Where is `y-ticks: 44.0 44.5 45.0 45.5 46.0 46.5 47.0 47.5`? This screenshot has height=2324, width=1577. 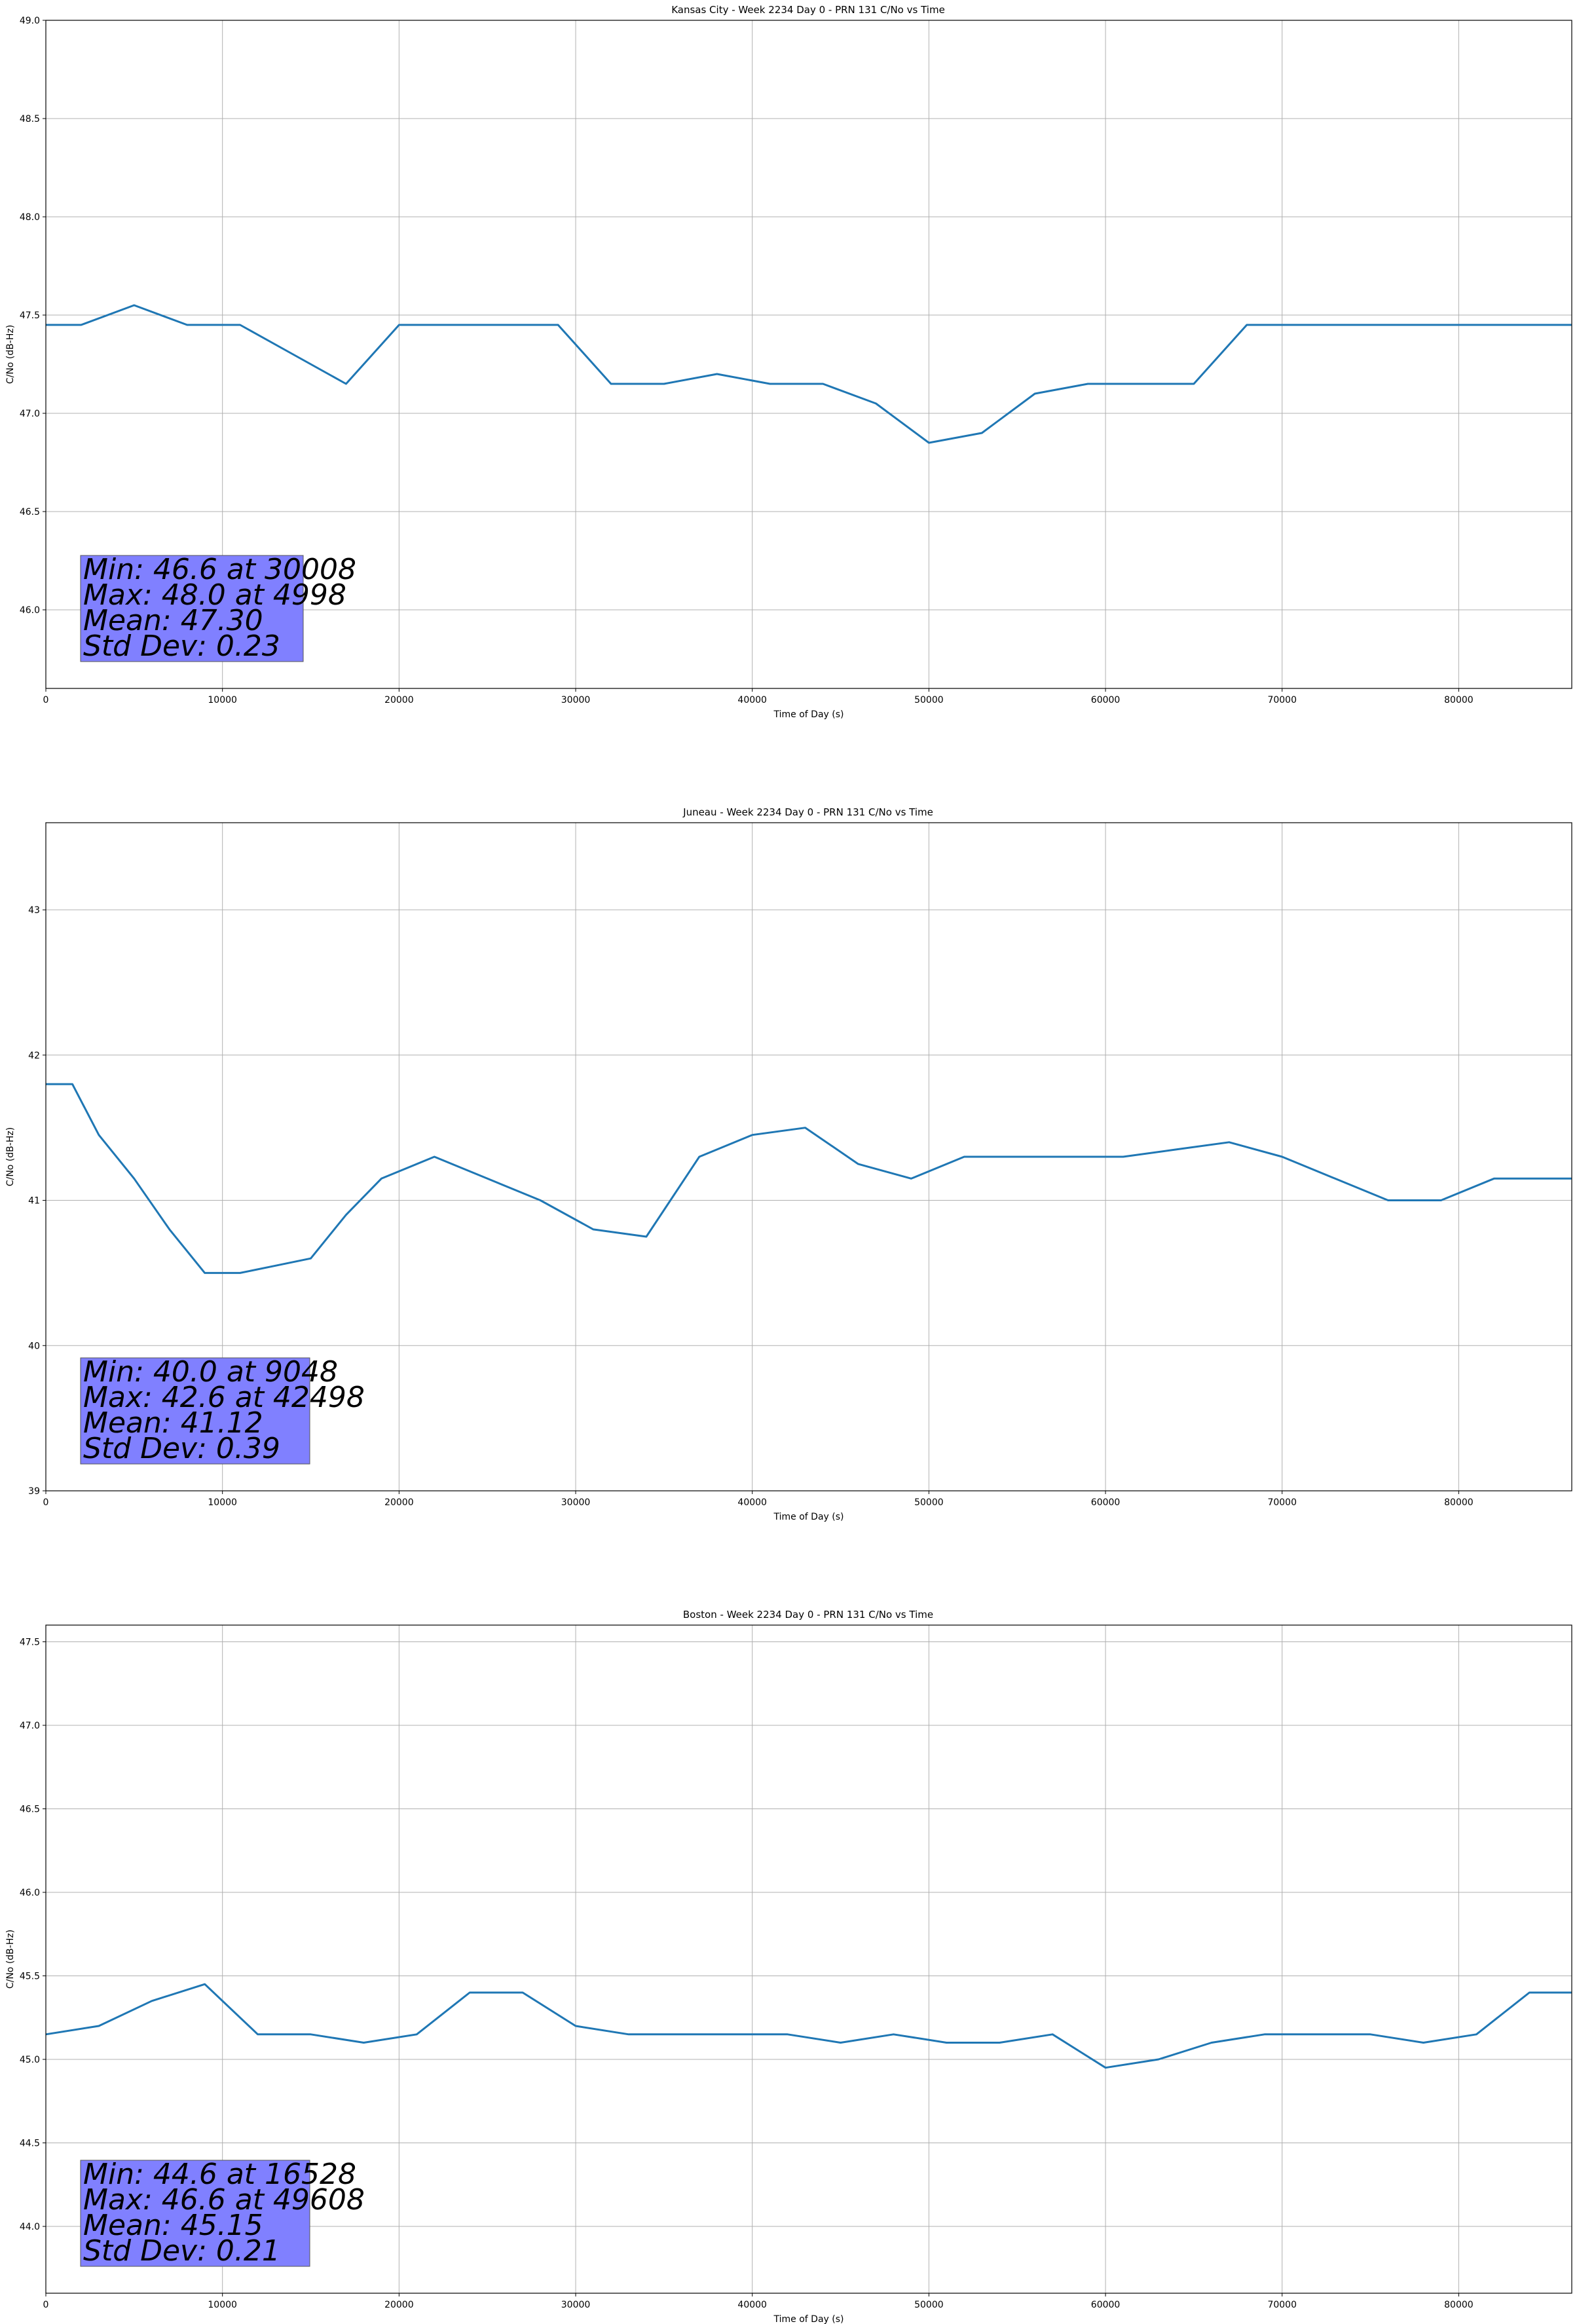
y-ticks: 44.0 44.5 45.0 45.5 46.0 46.5 47.0 47.5 is located at coordinates (33, 1935).